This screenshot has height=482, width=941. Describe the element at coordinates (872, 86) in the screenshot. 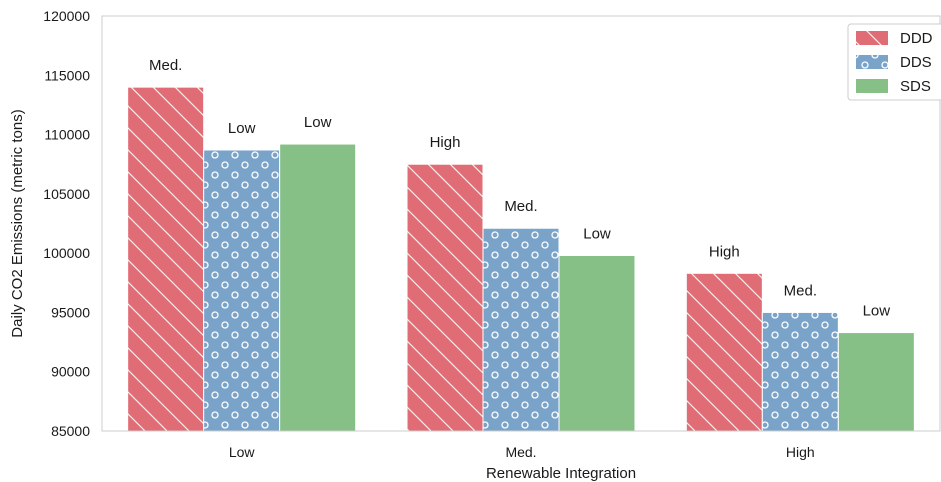

I see `legend-swatch-sds` at that location.